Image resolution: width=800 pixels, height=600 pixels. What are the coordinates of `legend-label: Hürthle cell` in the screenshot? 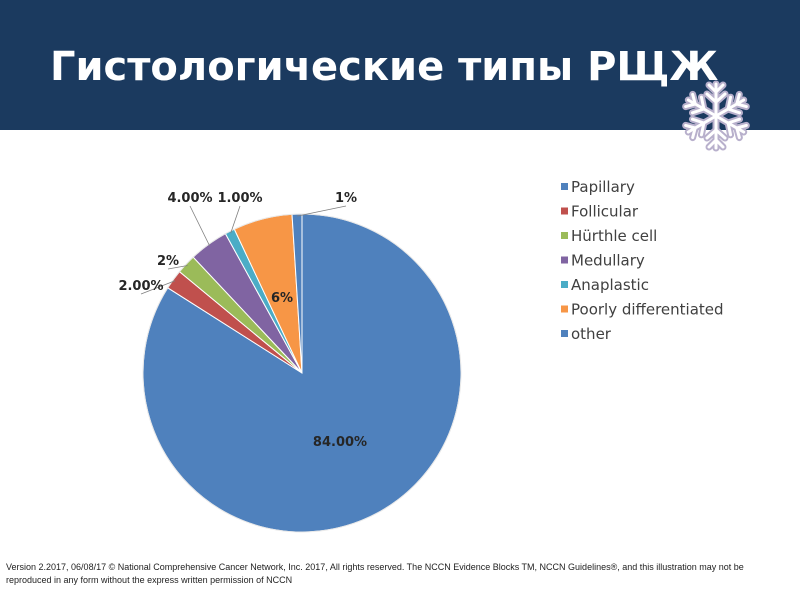 It's located at (614, 236).